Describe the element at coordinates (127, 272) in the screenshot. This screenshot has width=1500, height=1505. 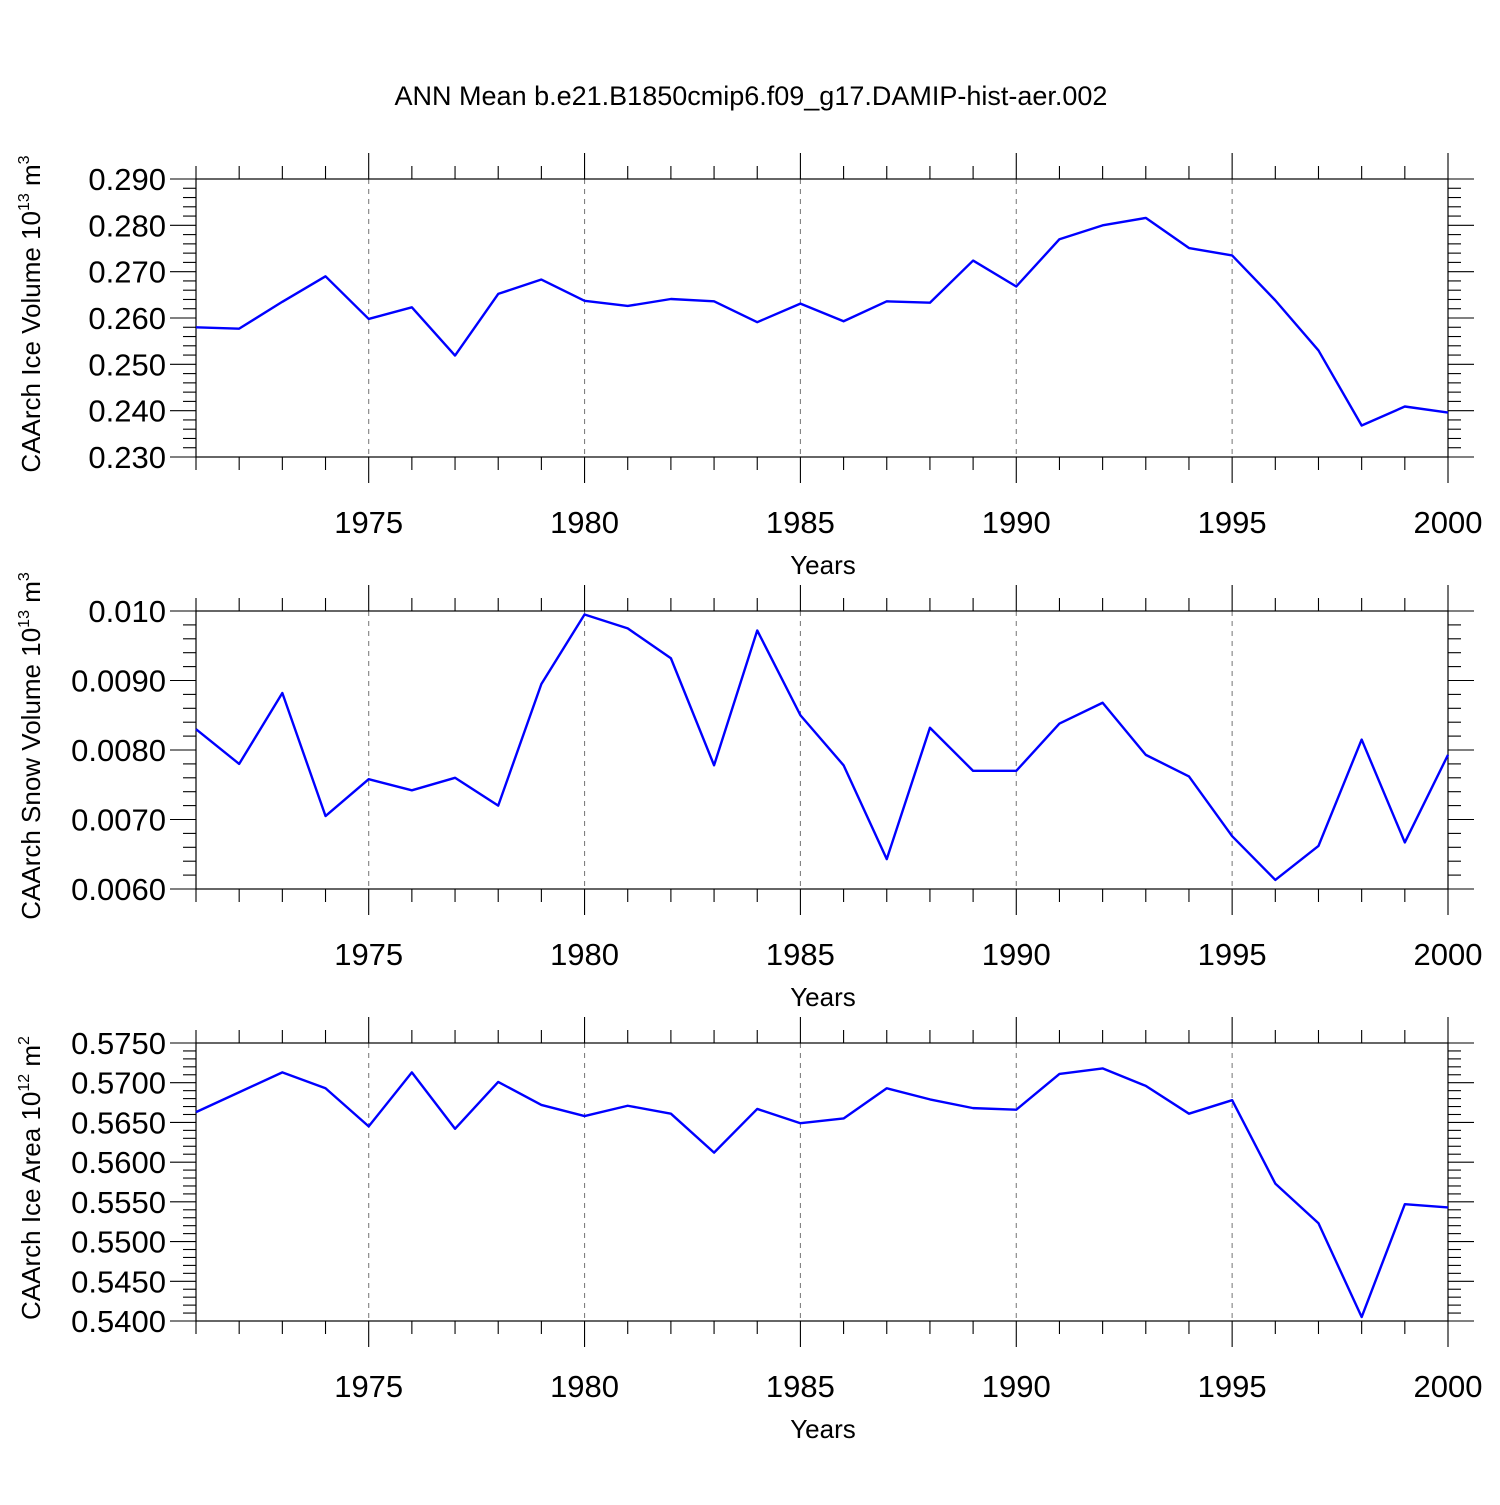
I see `y-tick-label: 0.270` at that location.